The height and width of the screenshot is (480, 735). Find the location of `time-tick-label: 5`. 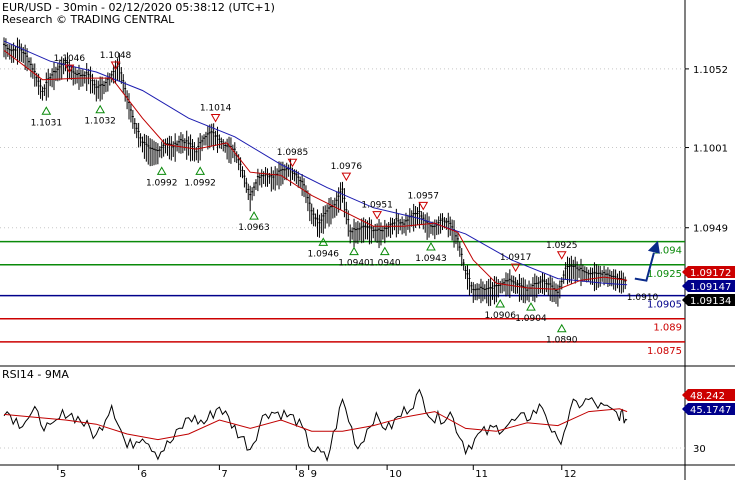

time-tick-label: 5 is located at coordinates (63, 474).